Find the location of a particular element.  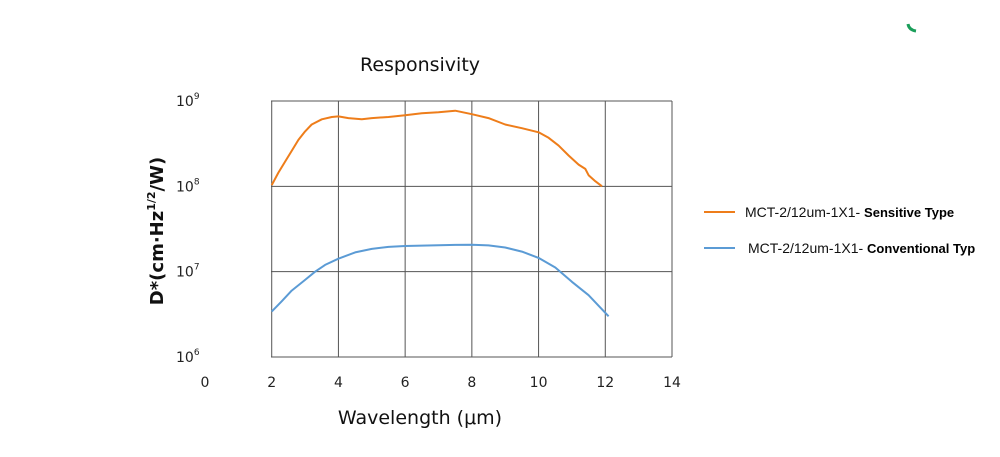

y-tick-label: 10⁹ is located at coordinates (188, 101).